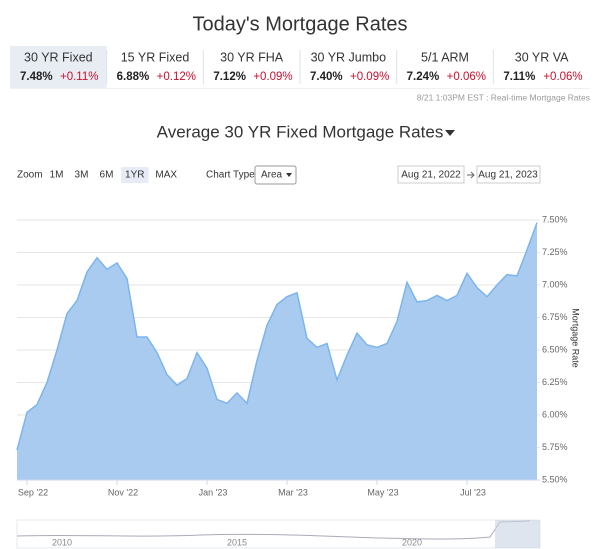 The image size is (600, 549). I want to click on y-tick-label: 6.25%, so click(555, 382).